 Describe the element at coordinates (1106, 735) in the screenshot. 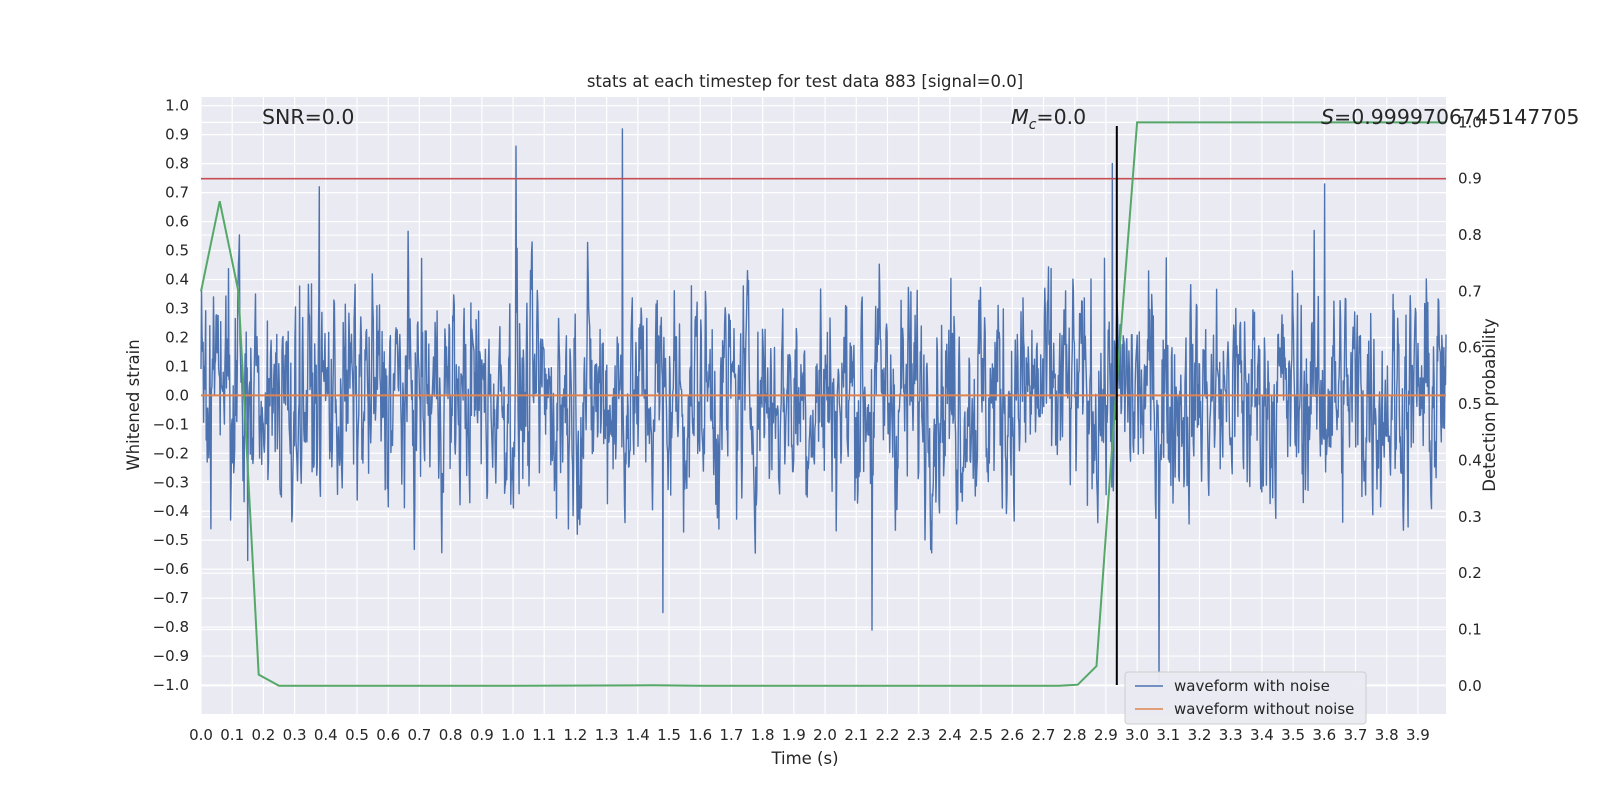

I see `x-tick-label: 2.9` at that location.